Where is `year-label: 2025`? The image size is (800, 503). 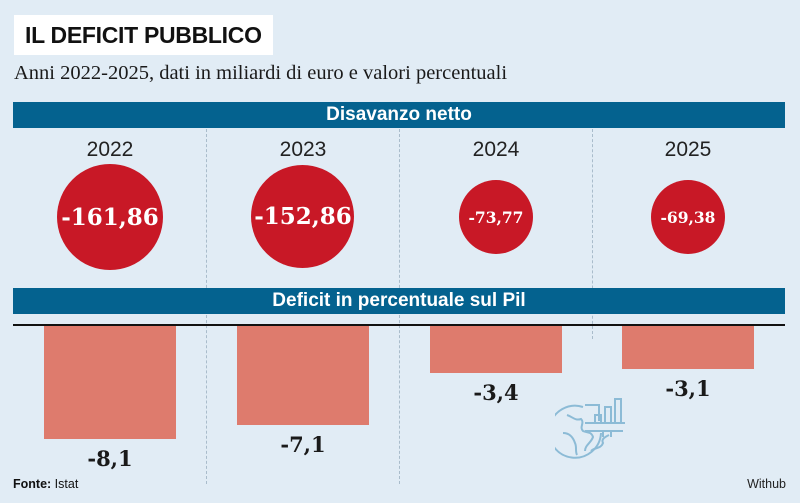 year-label: 2025 is located at coordinates (688, 149).